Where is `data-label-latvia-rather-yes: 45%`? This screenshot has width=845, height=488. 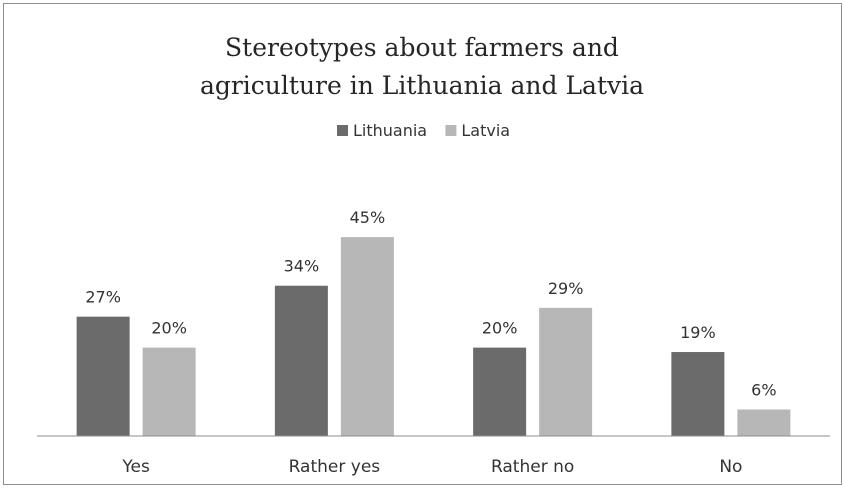
data-label-latvia-rather-yes: 45% is located at coordinates (368, 217).